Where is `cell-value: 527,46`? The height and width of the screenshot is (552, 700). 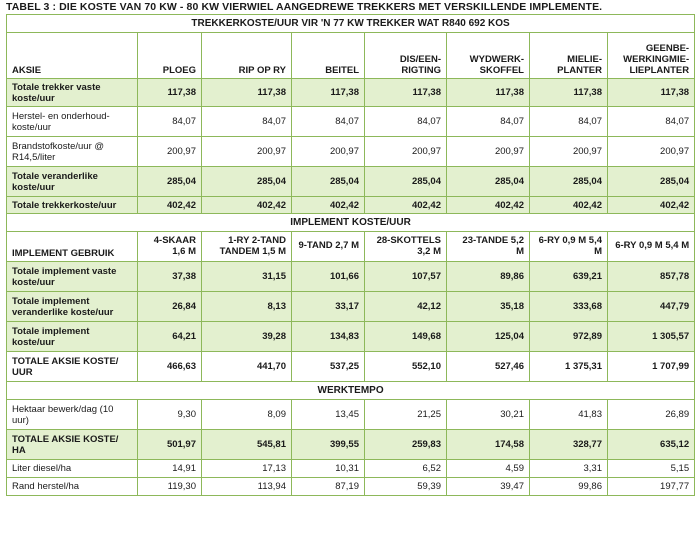
cell-value: 527,46 is located at coordinates (488, 366).